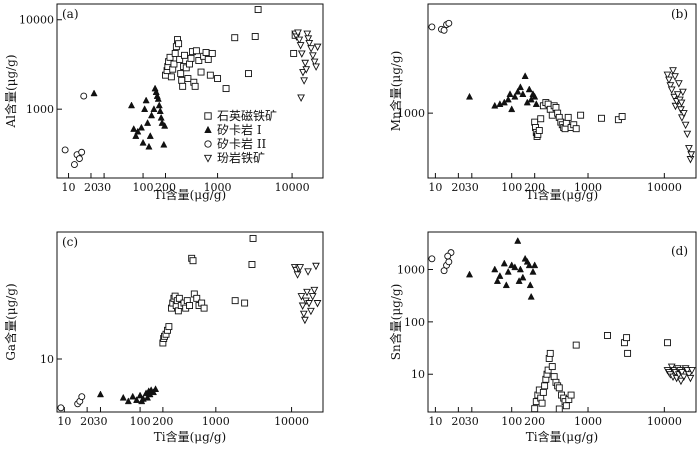 This screenshot has width=700, height=455. What do you see at coordinates (239, 129) in the screenshot?
I see `legend-label-skarn-i: 矽卡岩 I` at bounding box center [239, 129].